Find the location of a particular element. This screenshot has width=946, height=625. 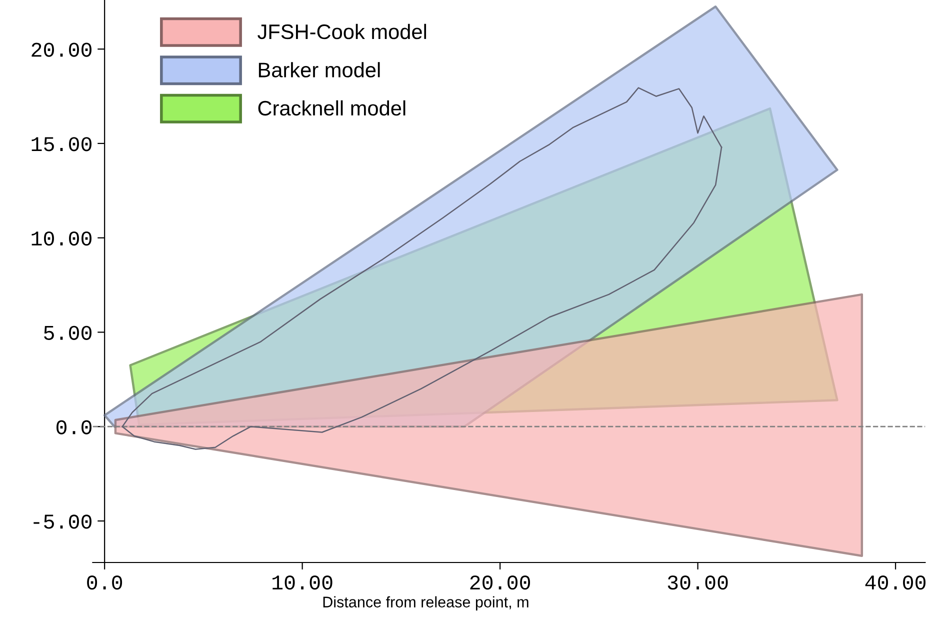

x-tick-label: 30.00 is located at coordinates (698, 582).